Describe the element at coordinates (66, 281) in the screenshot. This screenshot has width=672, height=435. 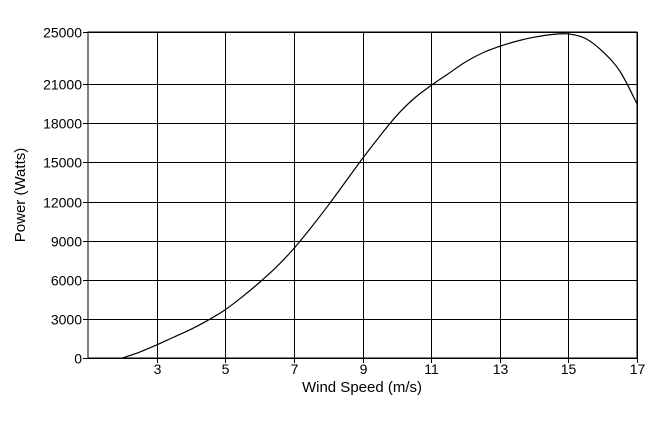
I see `y-tick-label: 6000` at that location.